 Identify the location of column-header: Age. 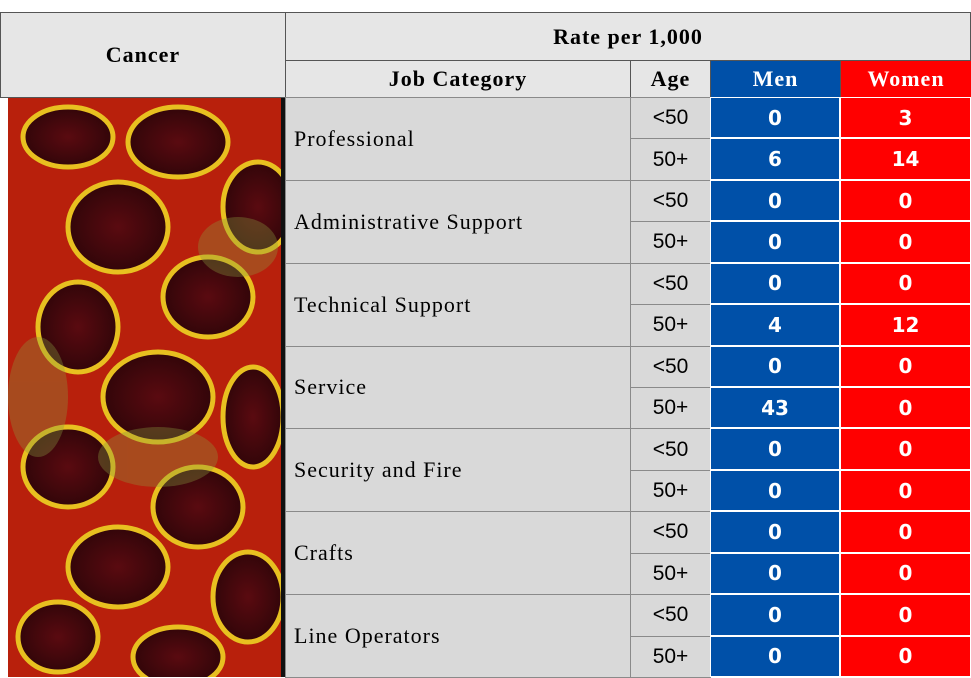
(670, 79).